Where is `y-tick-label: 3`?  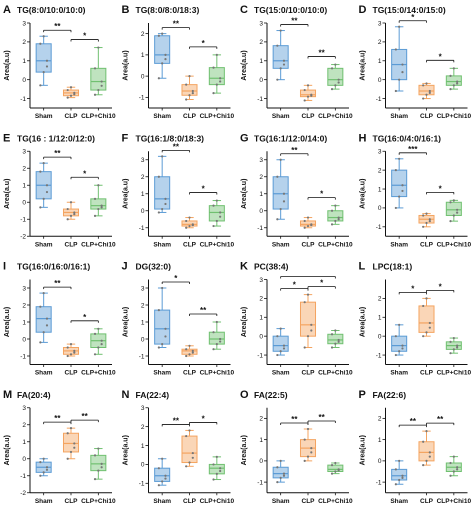
y-tick-label: 3 is located at coordinates (261, 280).